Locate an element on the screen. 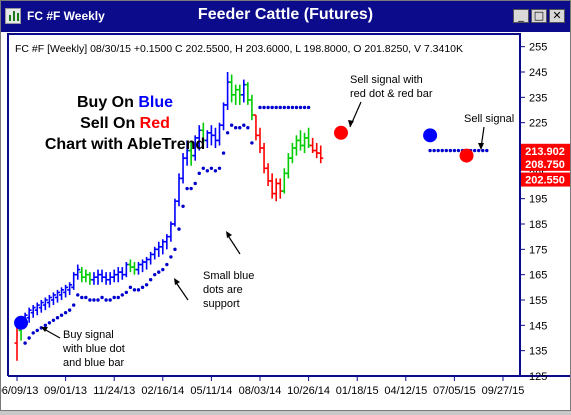 The width and height of the screenshot is (571, 415). x-tick-label: 01/18/15 is located at coordinates (357, 391).